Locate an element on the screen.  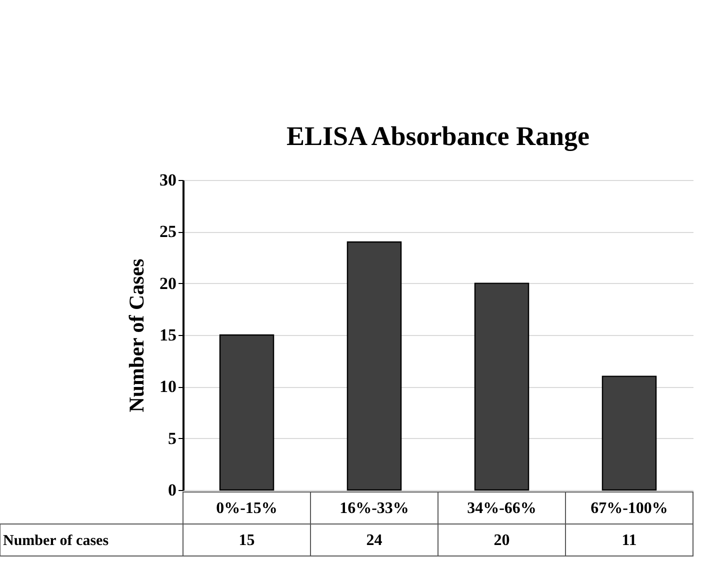
x-tick-label: 0%-15% is located at coordinates (247, 508).